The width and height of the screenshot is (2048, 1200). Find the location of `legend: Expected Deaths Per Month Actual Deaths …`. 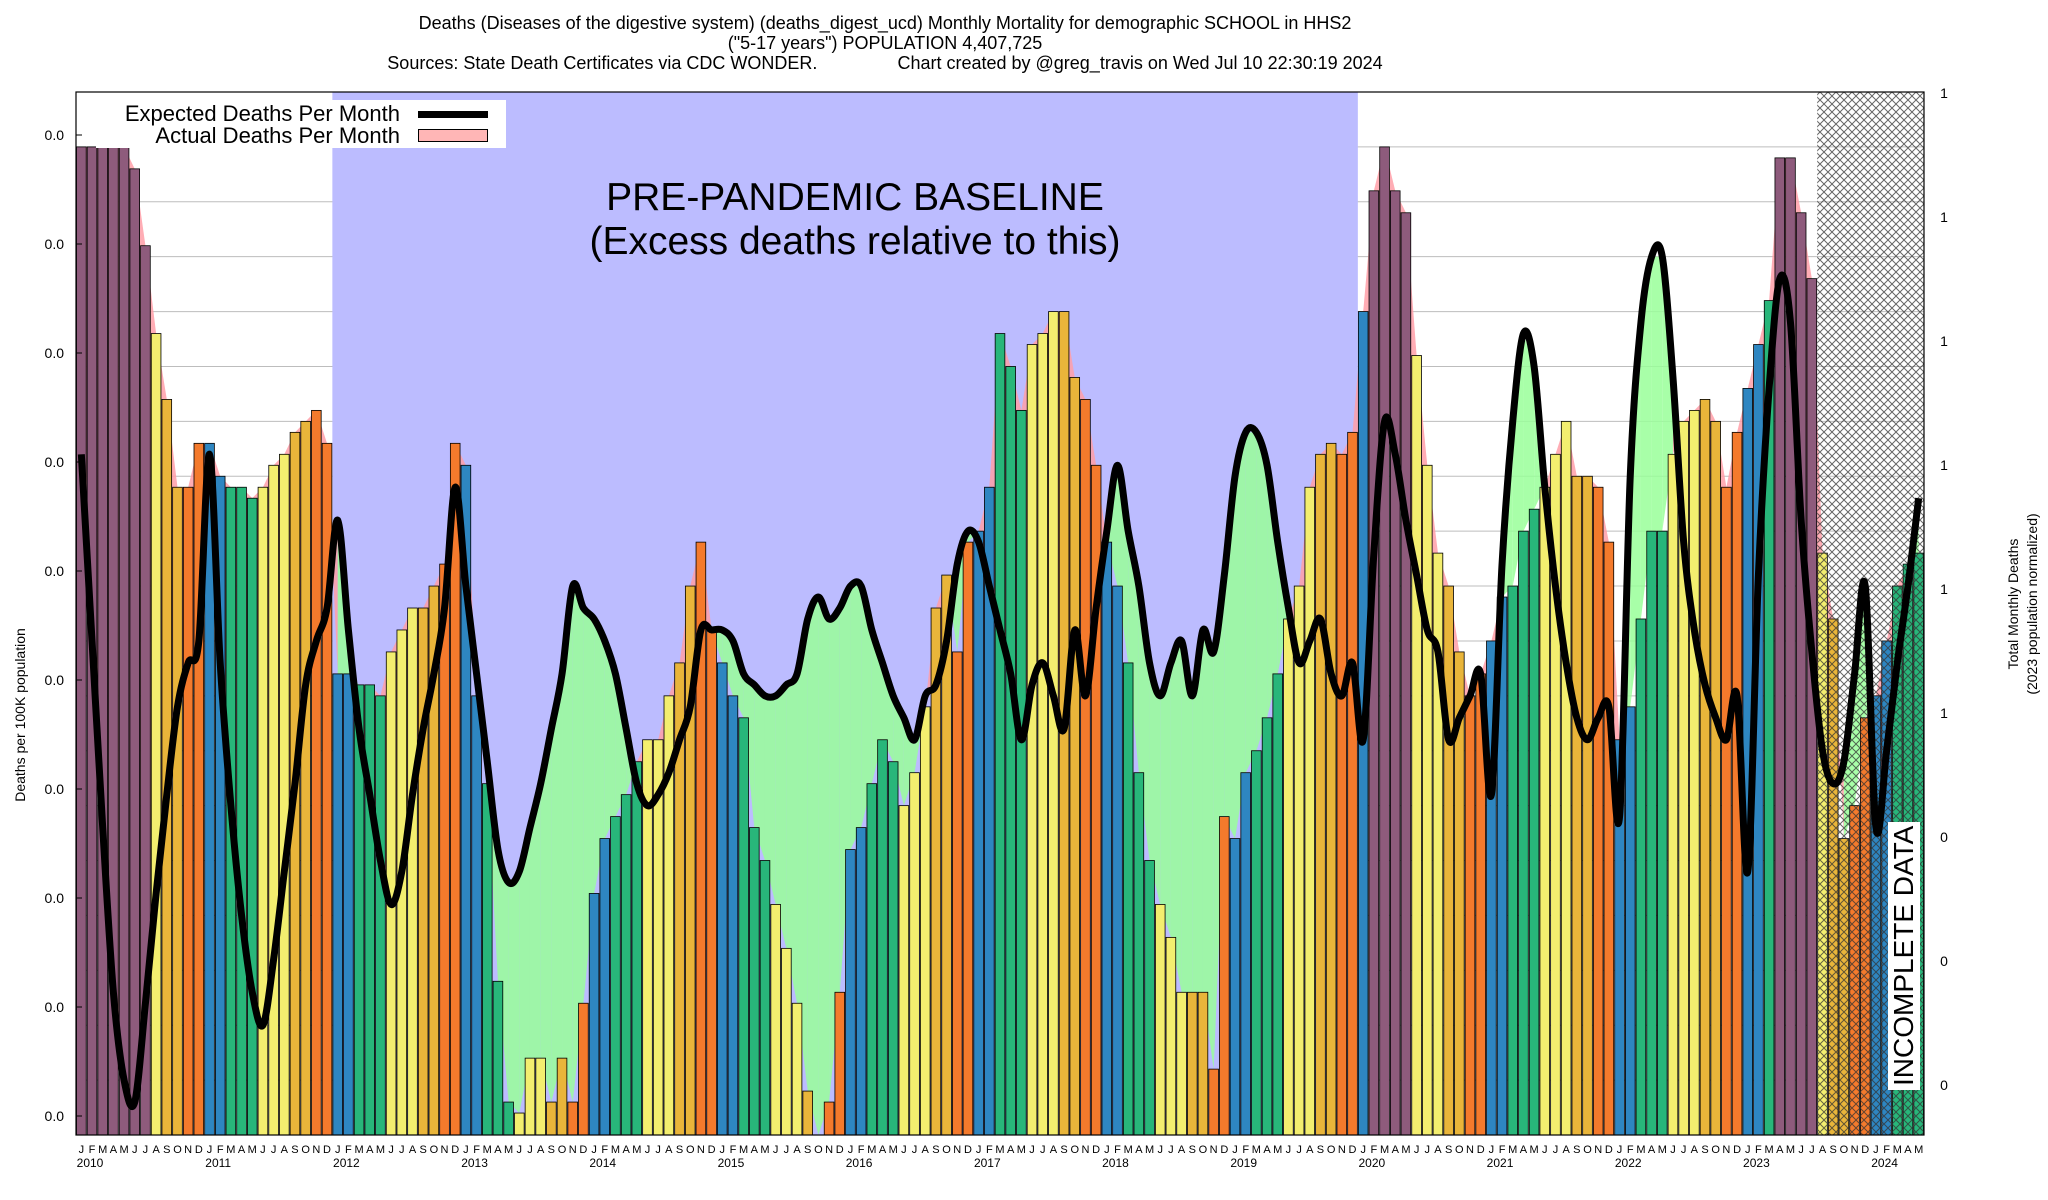

legend: Expected Deaths Per Month Actual Deaths … is located at coordinates (301, 124).